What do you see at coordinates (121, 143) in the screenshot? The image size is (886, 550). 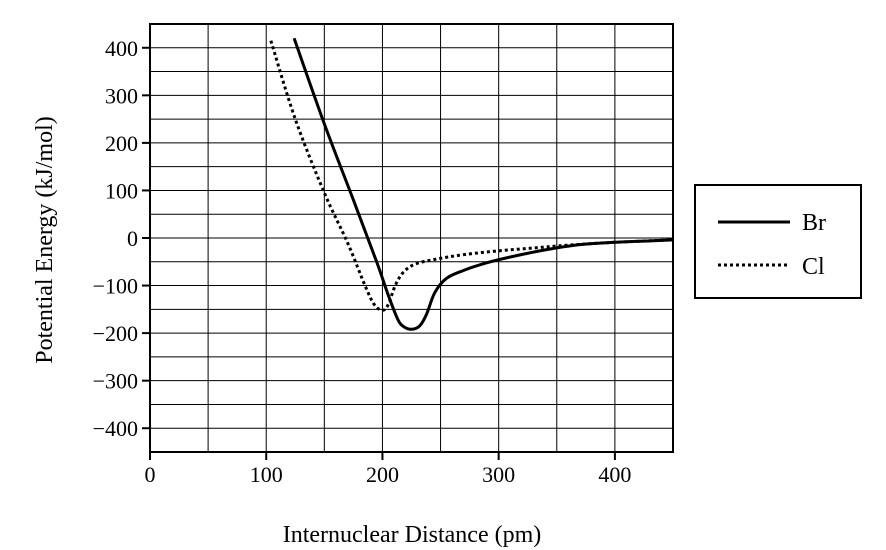 I see `y-tick-label: 200` at bounding box center [121, 143].